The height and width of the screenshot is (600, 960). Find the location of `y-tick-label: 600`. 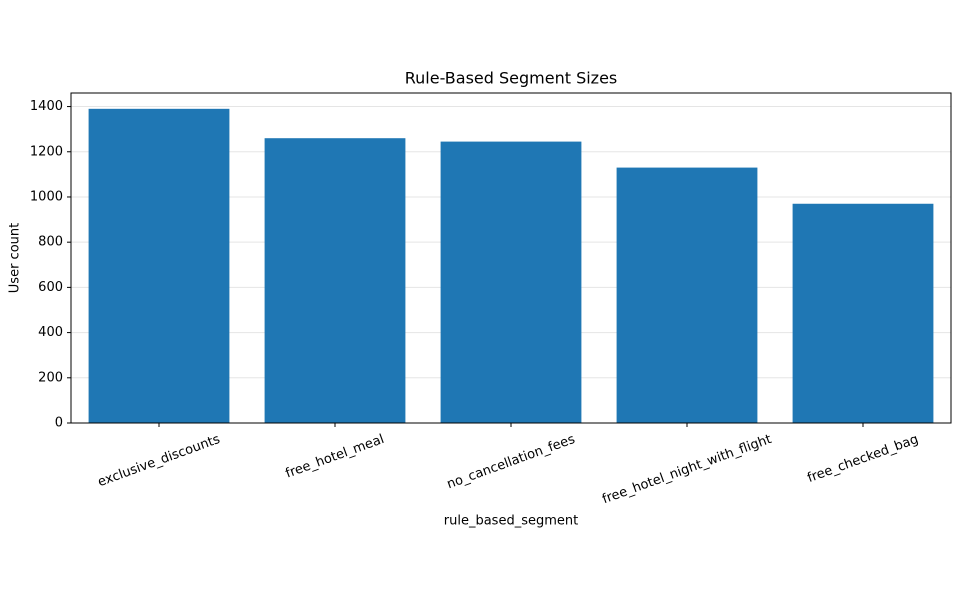

y-tick-label: 600 is located at coordinates (50, 287).